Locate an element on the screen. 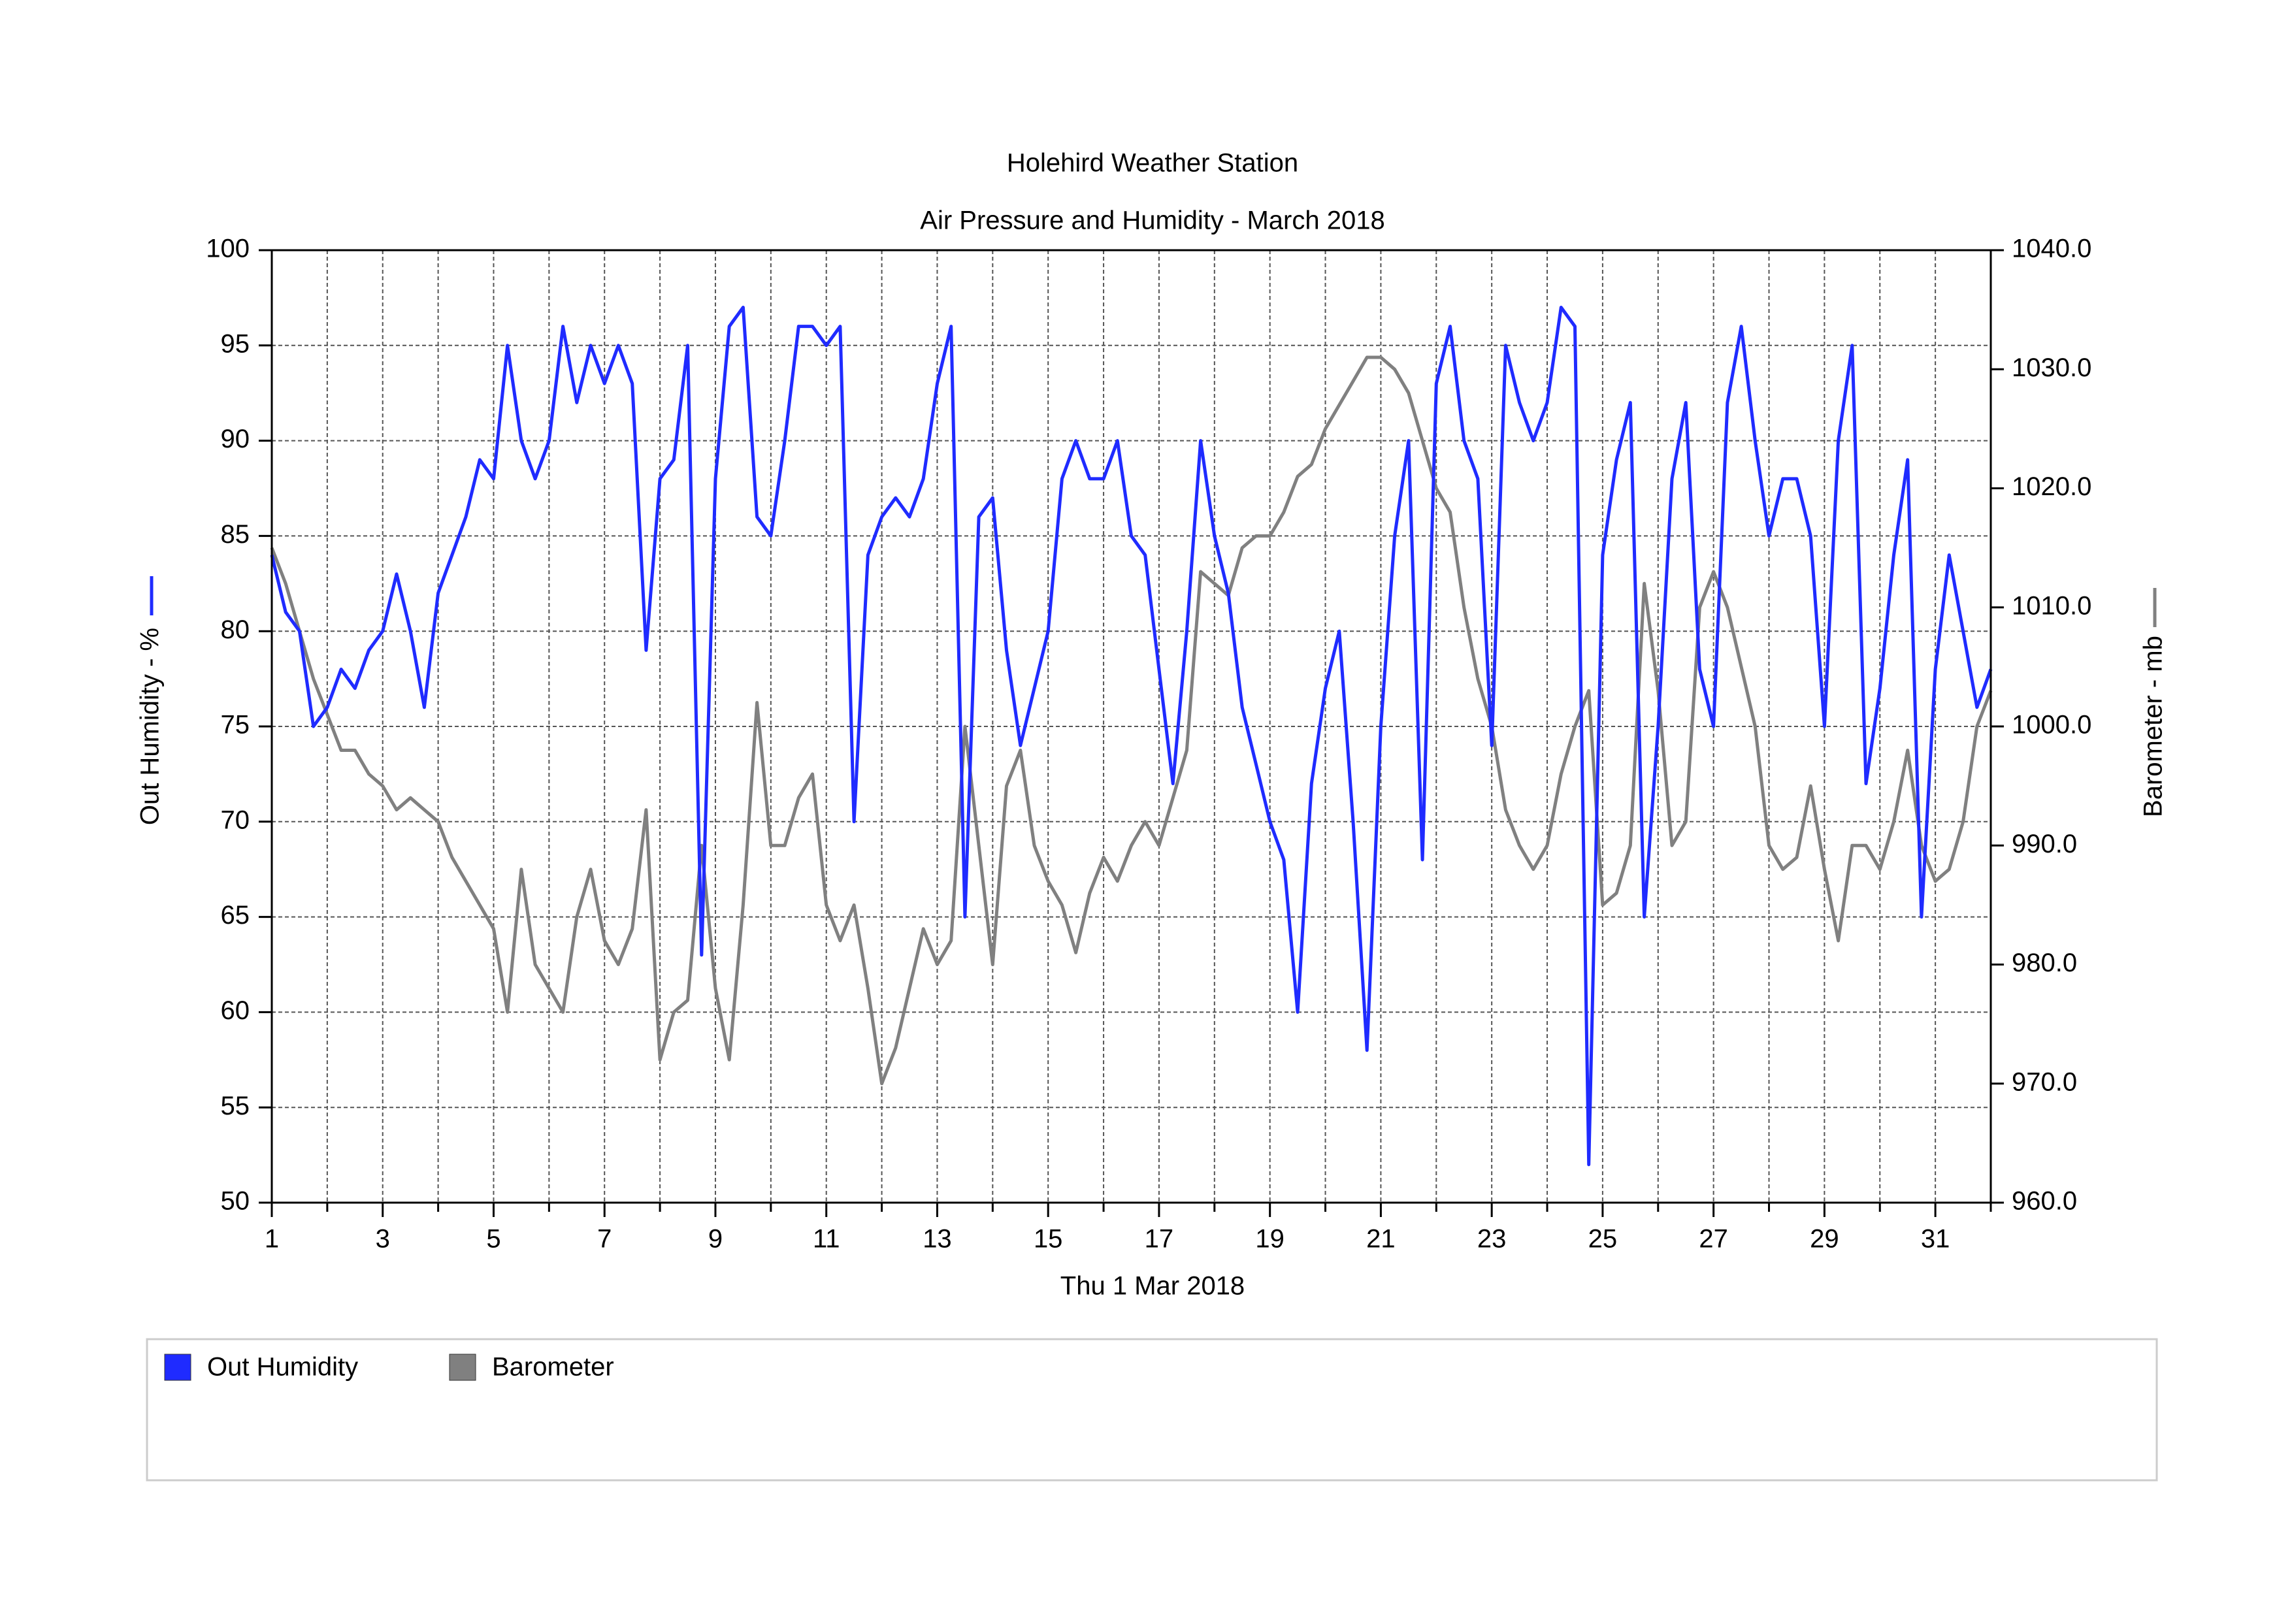 The image size is (2292, 1624). y-tick-label: 70 is located at coordinates (236, 820).